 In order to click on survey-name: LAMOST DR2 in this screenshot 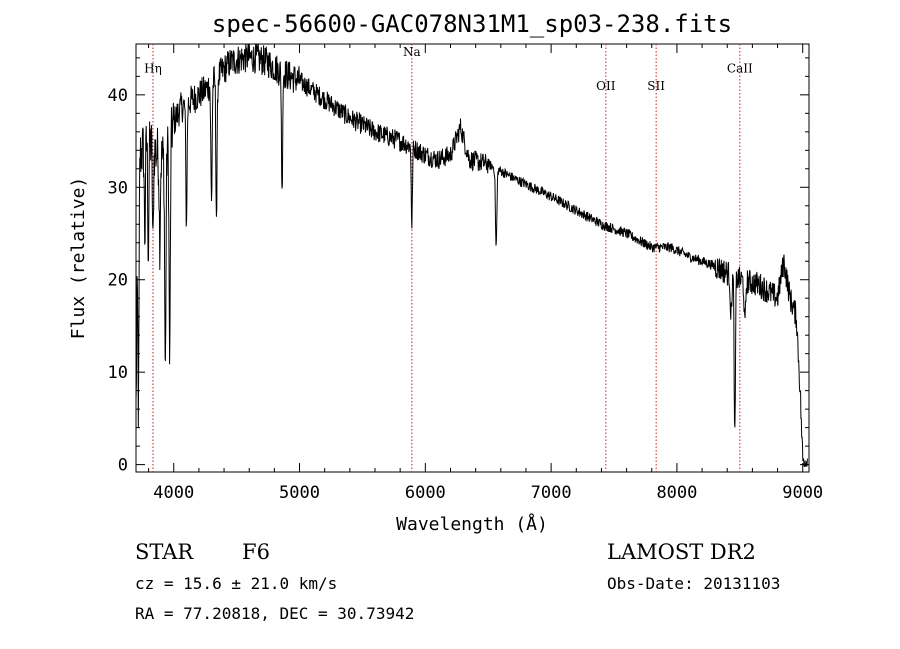, I will do `click(681, 552)`.